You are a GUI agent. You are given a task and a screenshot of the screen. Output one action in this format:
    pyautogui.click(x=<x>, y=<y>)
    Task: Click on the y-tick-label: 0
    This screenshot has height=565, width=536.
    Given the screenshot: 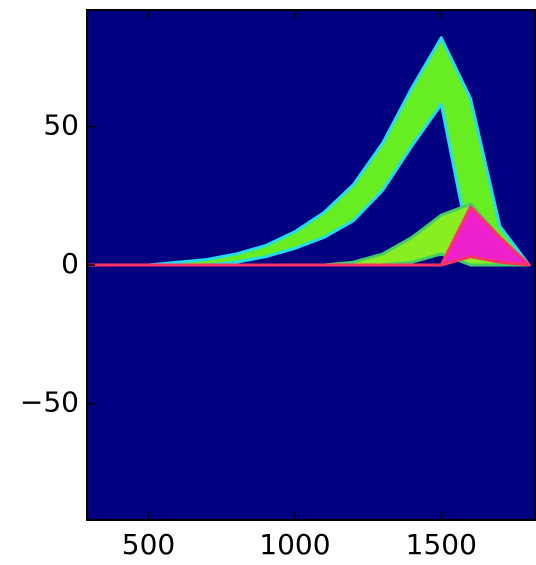 What is the action you would take?
    pyautogui.click(x=70, y=263)
    